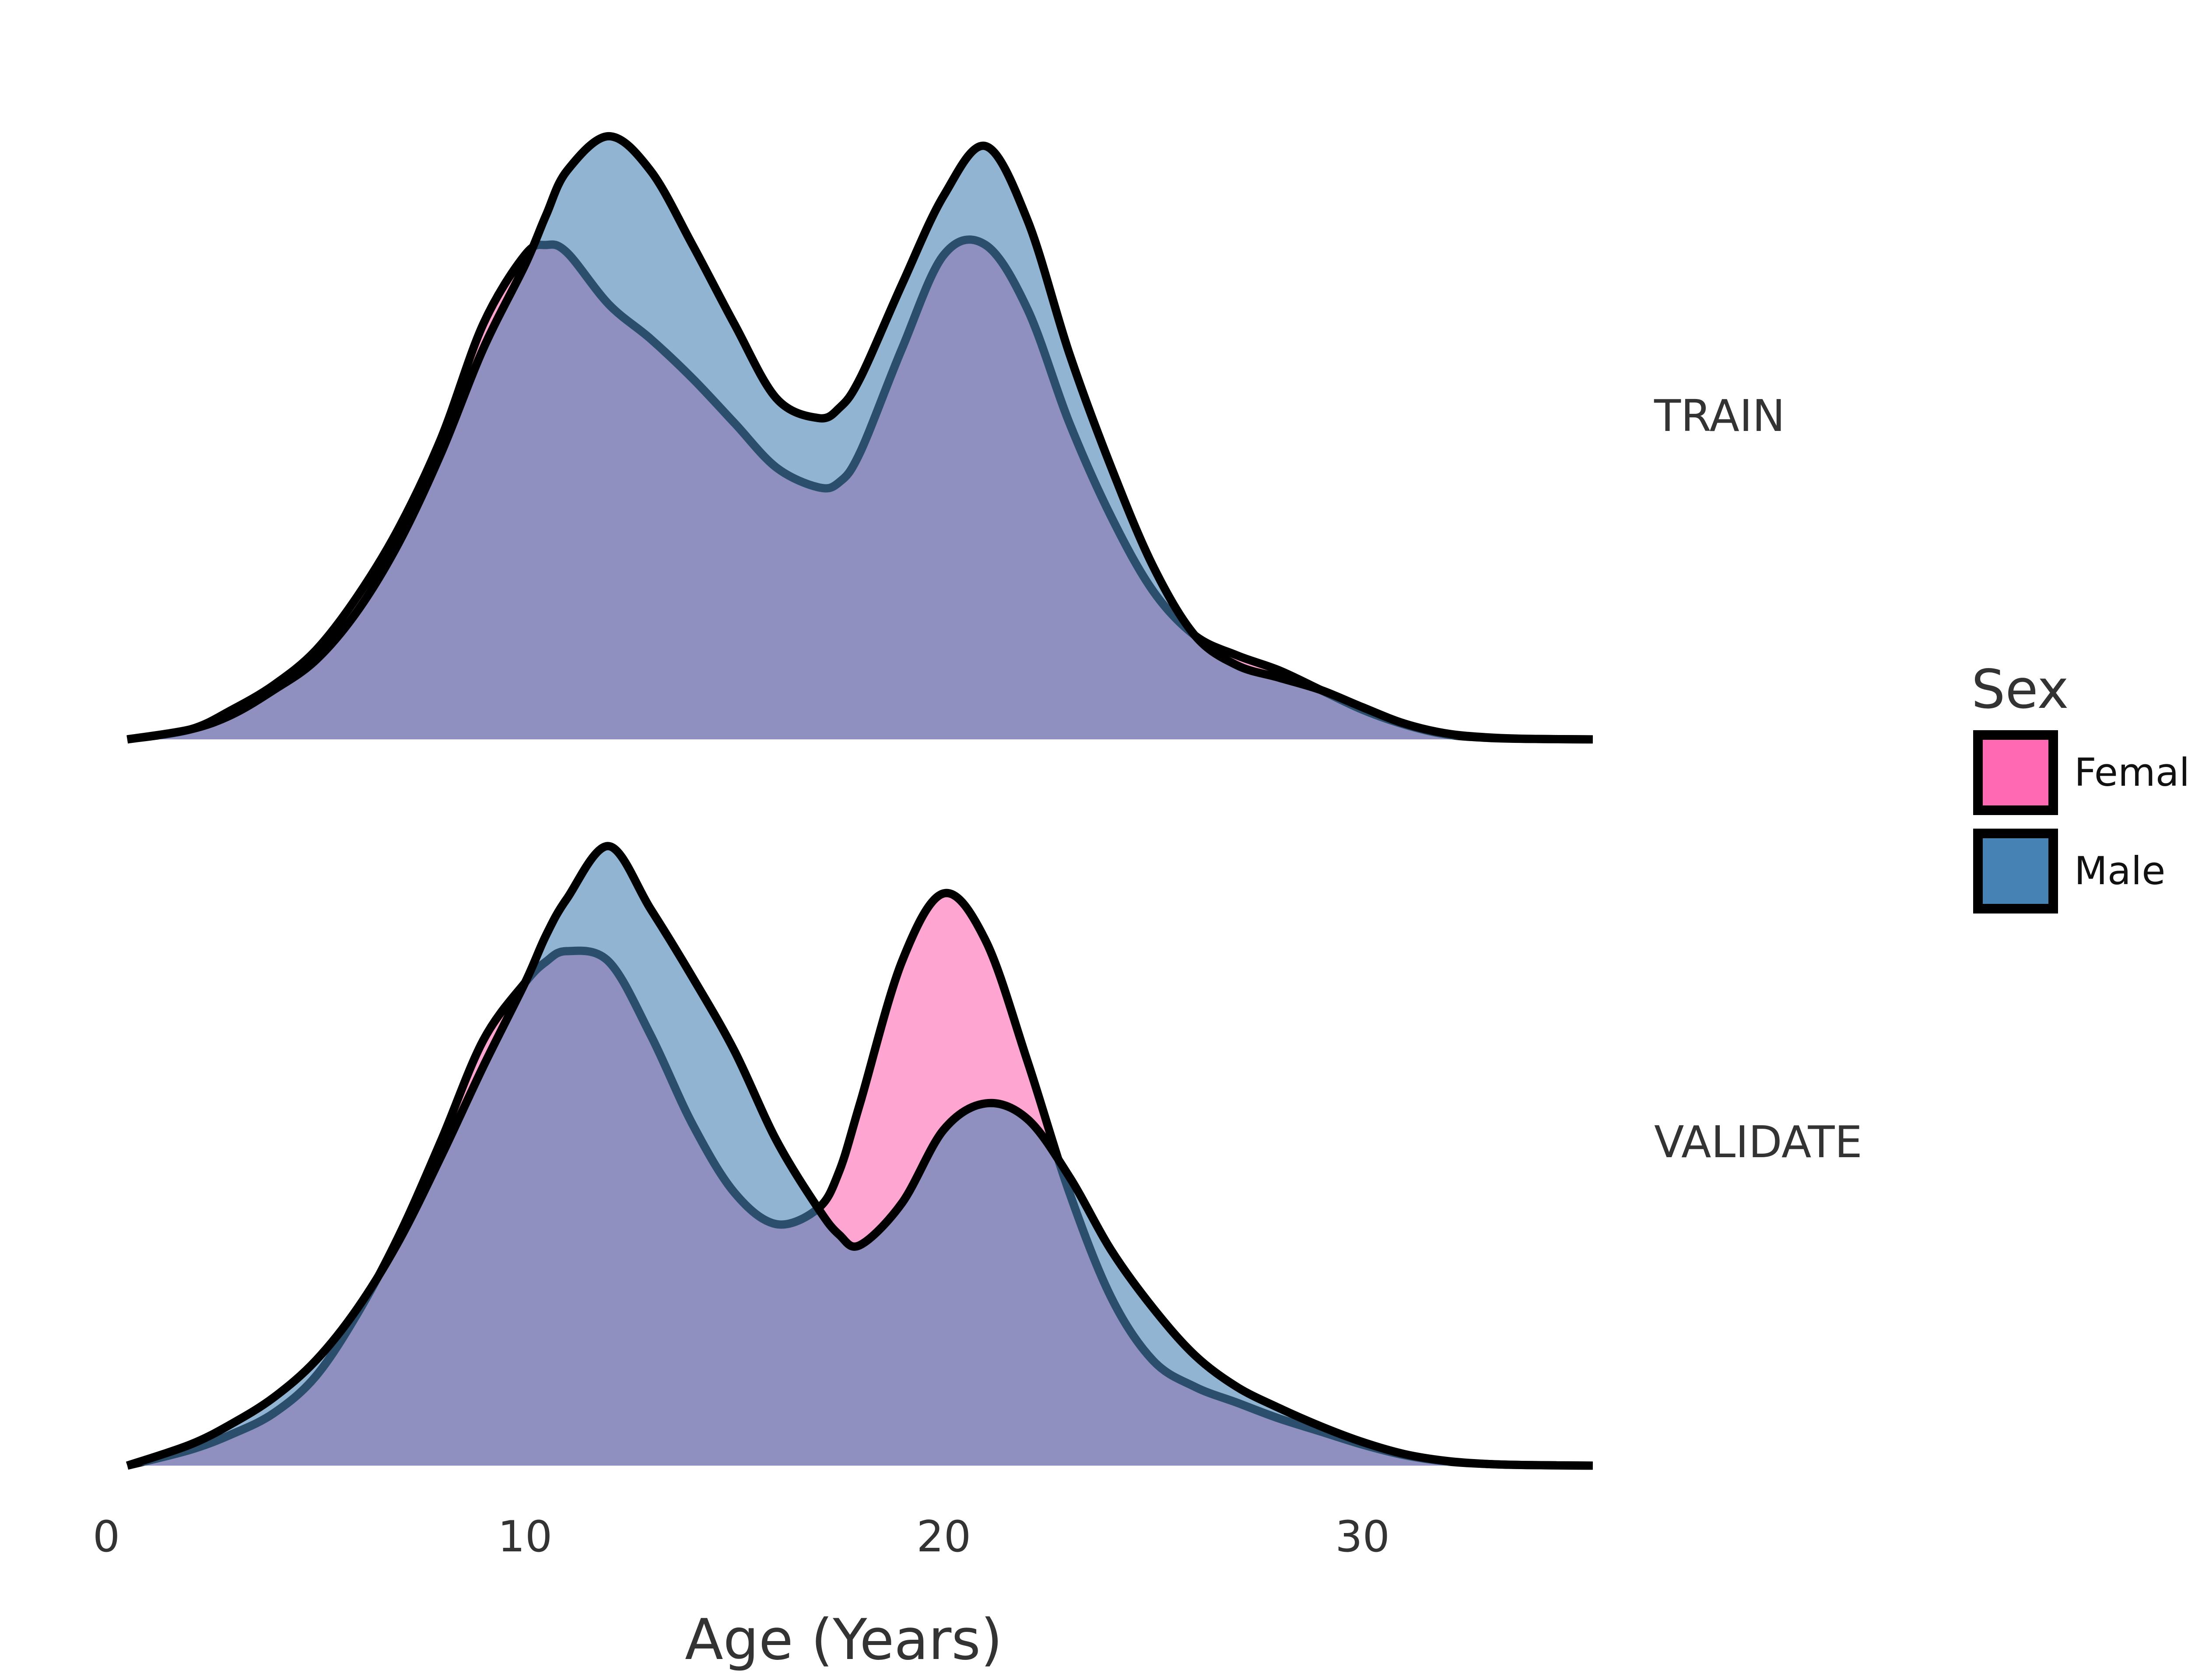 The width and height of the screenshot is (2188, 1680). What do you see at coordinates (2016, 772) in the screenshot?
I see `legend-swatch-female` at bounding box center [2016, 772].